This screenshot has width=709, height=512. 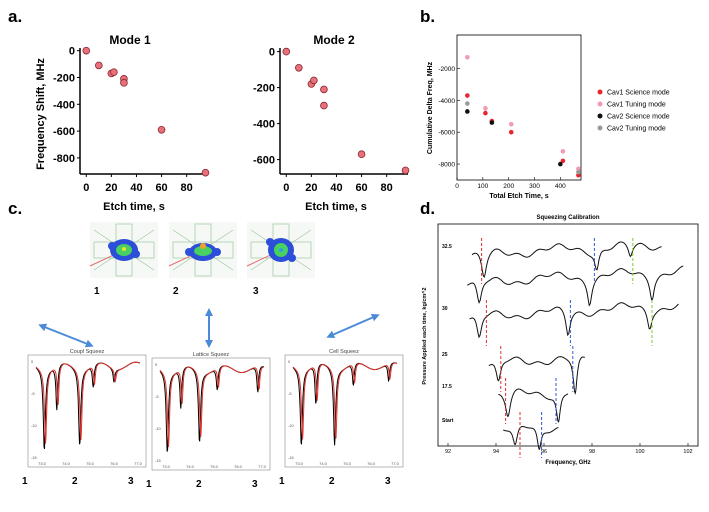 I want to click on calibration-xtick-label: 102, so click(x=687, y=452).